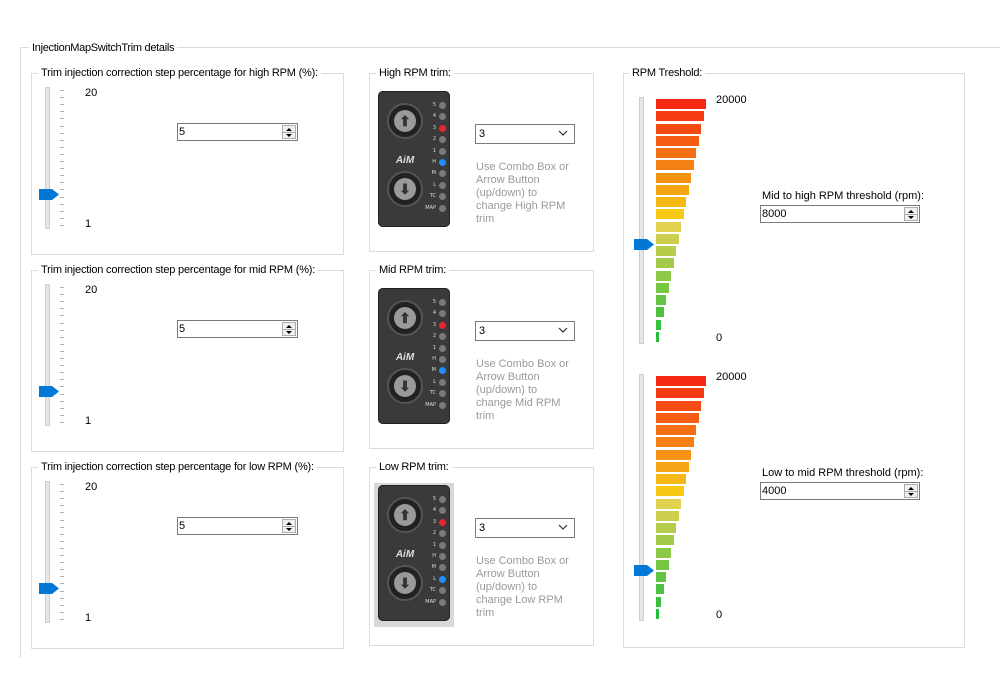 This screenshot has width=1000, height=700. What do you see at coordinates (405, 121) in the screenshot?
I see `arrow-up-icon: ⬆` at bounding box center [405, 121].